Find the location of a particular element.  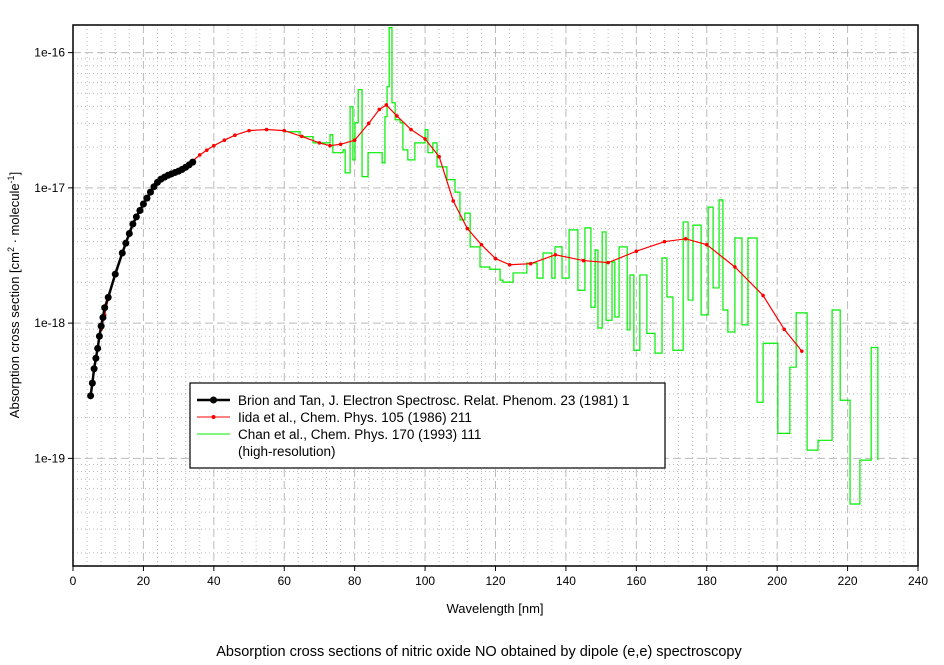

y-tick-label: 1e-18 is located at coordinates (49, 323).